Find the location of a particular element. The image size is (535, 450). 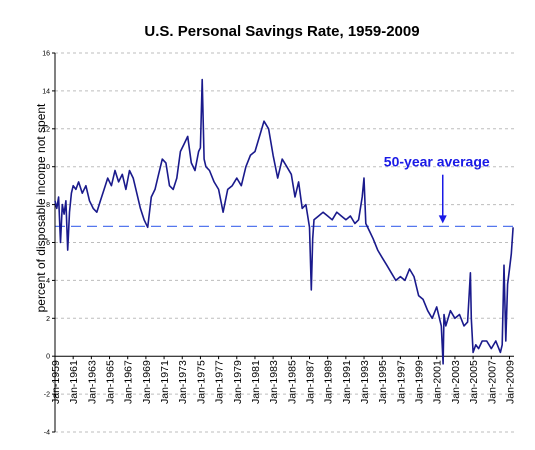

y-tick-label: 4 is located at coordinates (48, 281).